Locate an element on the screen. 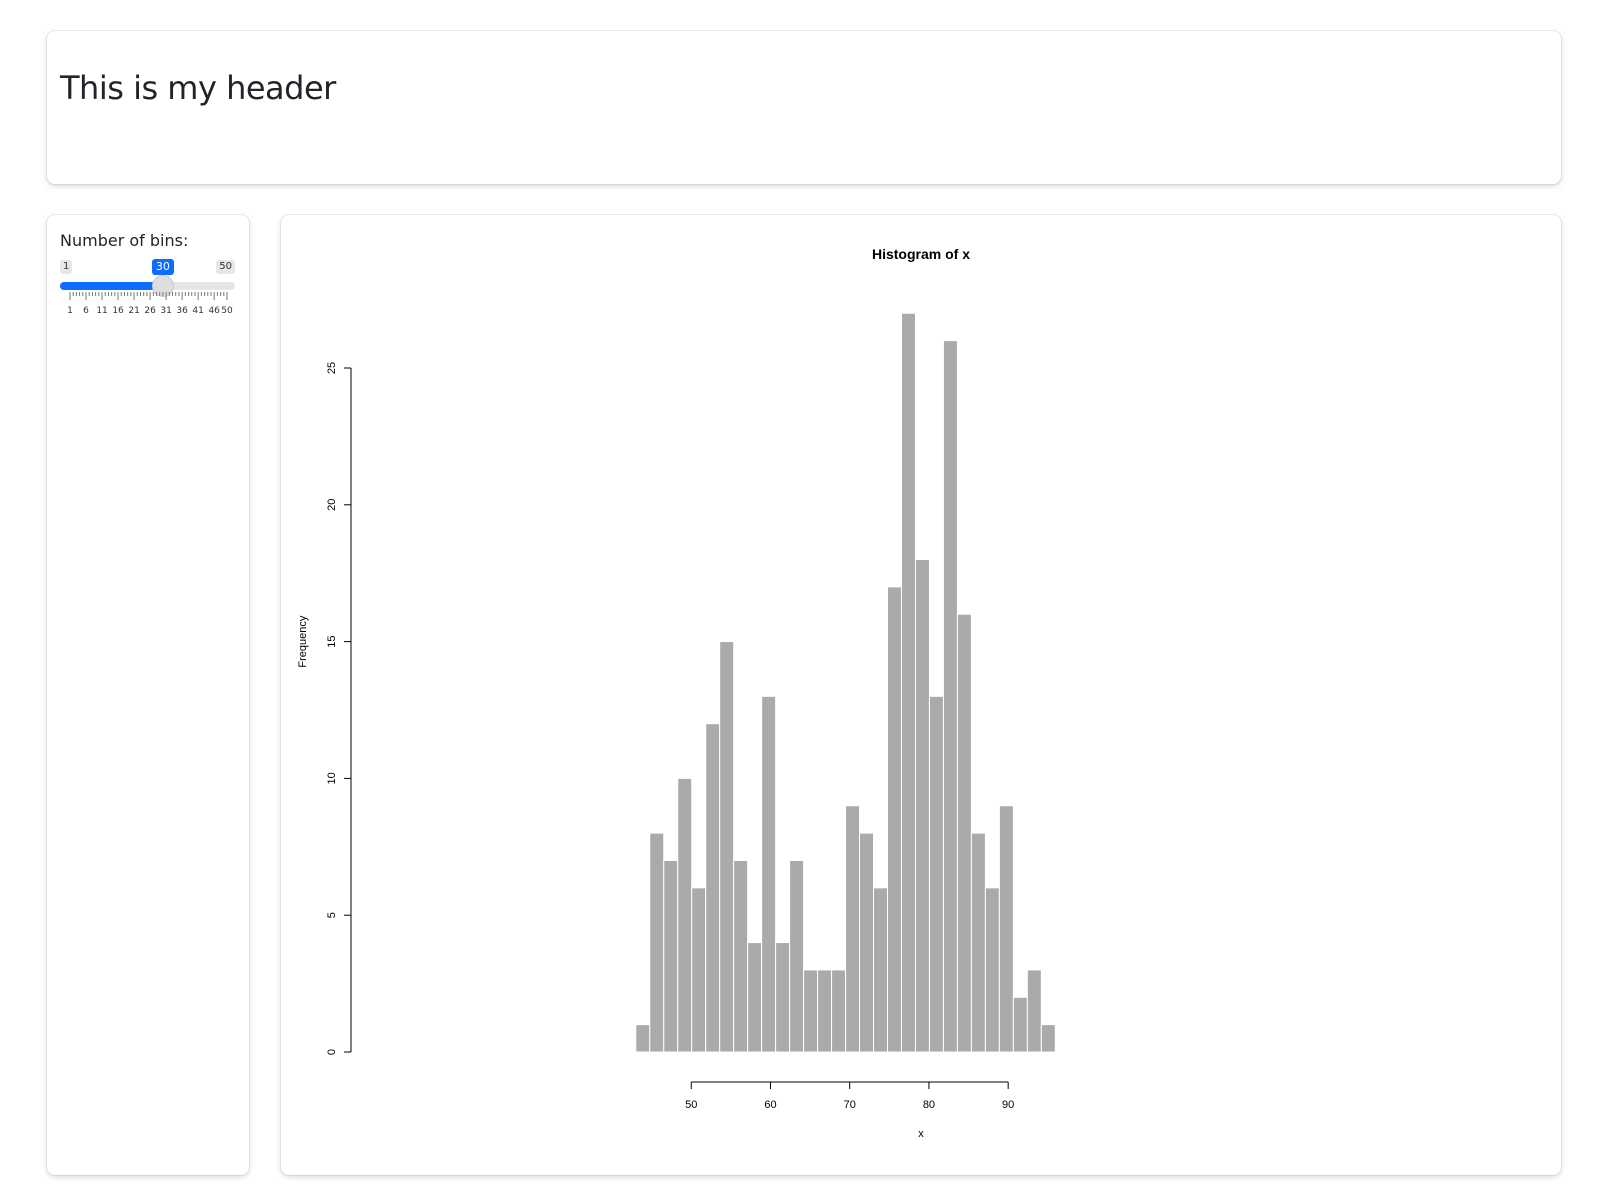  x-tick-label: 80 is located at coordinates (929, 1105).